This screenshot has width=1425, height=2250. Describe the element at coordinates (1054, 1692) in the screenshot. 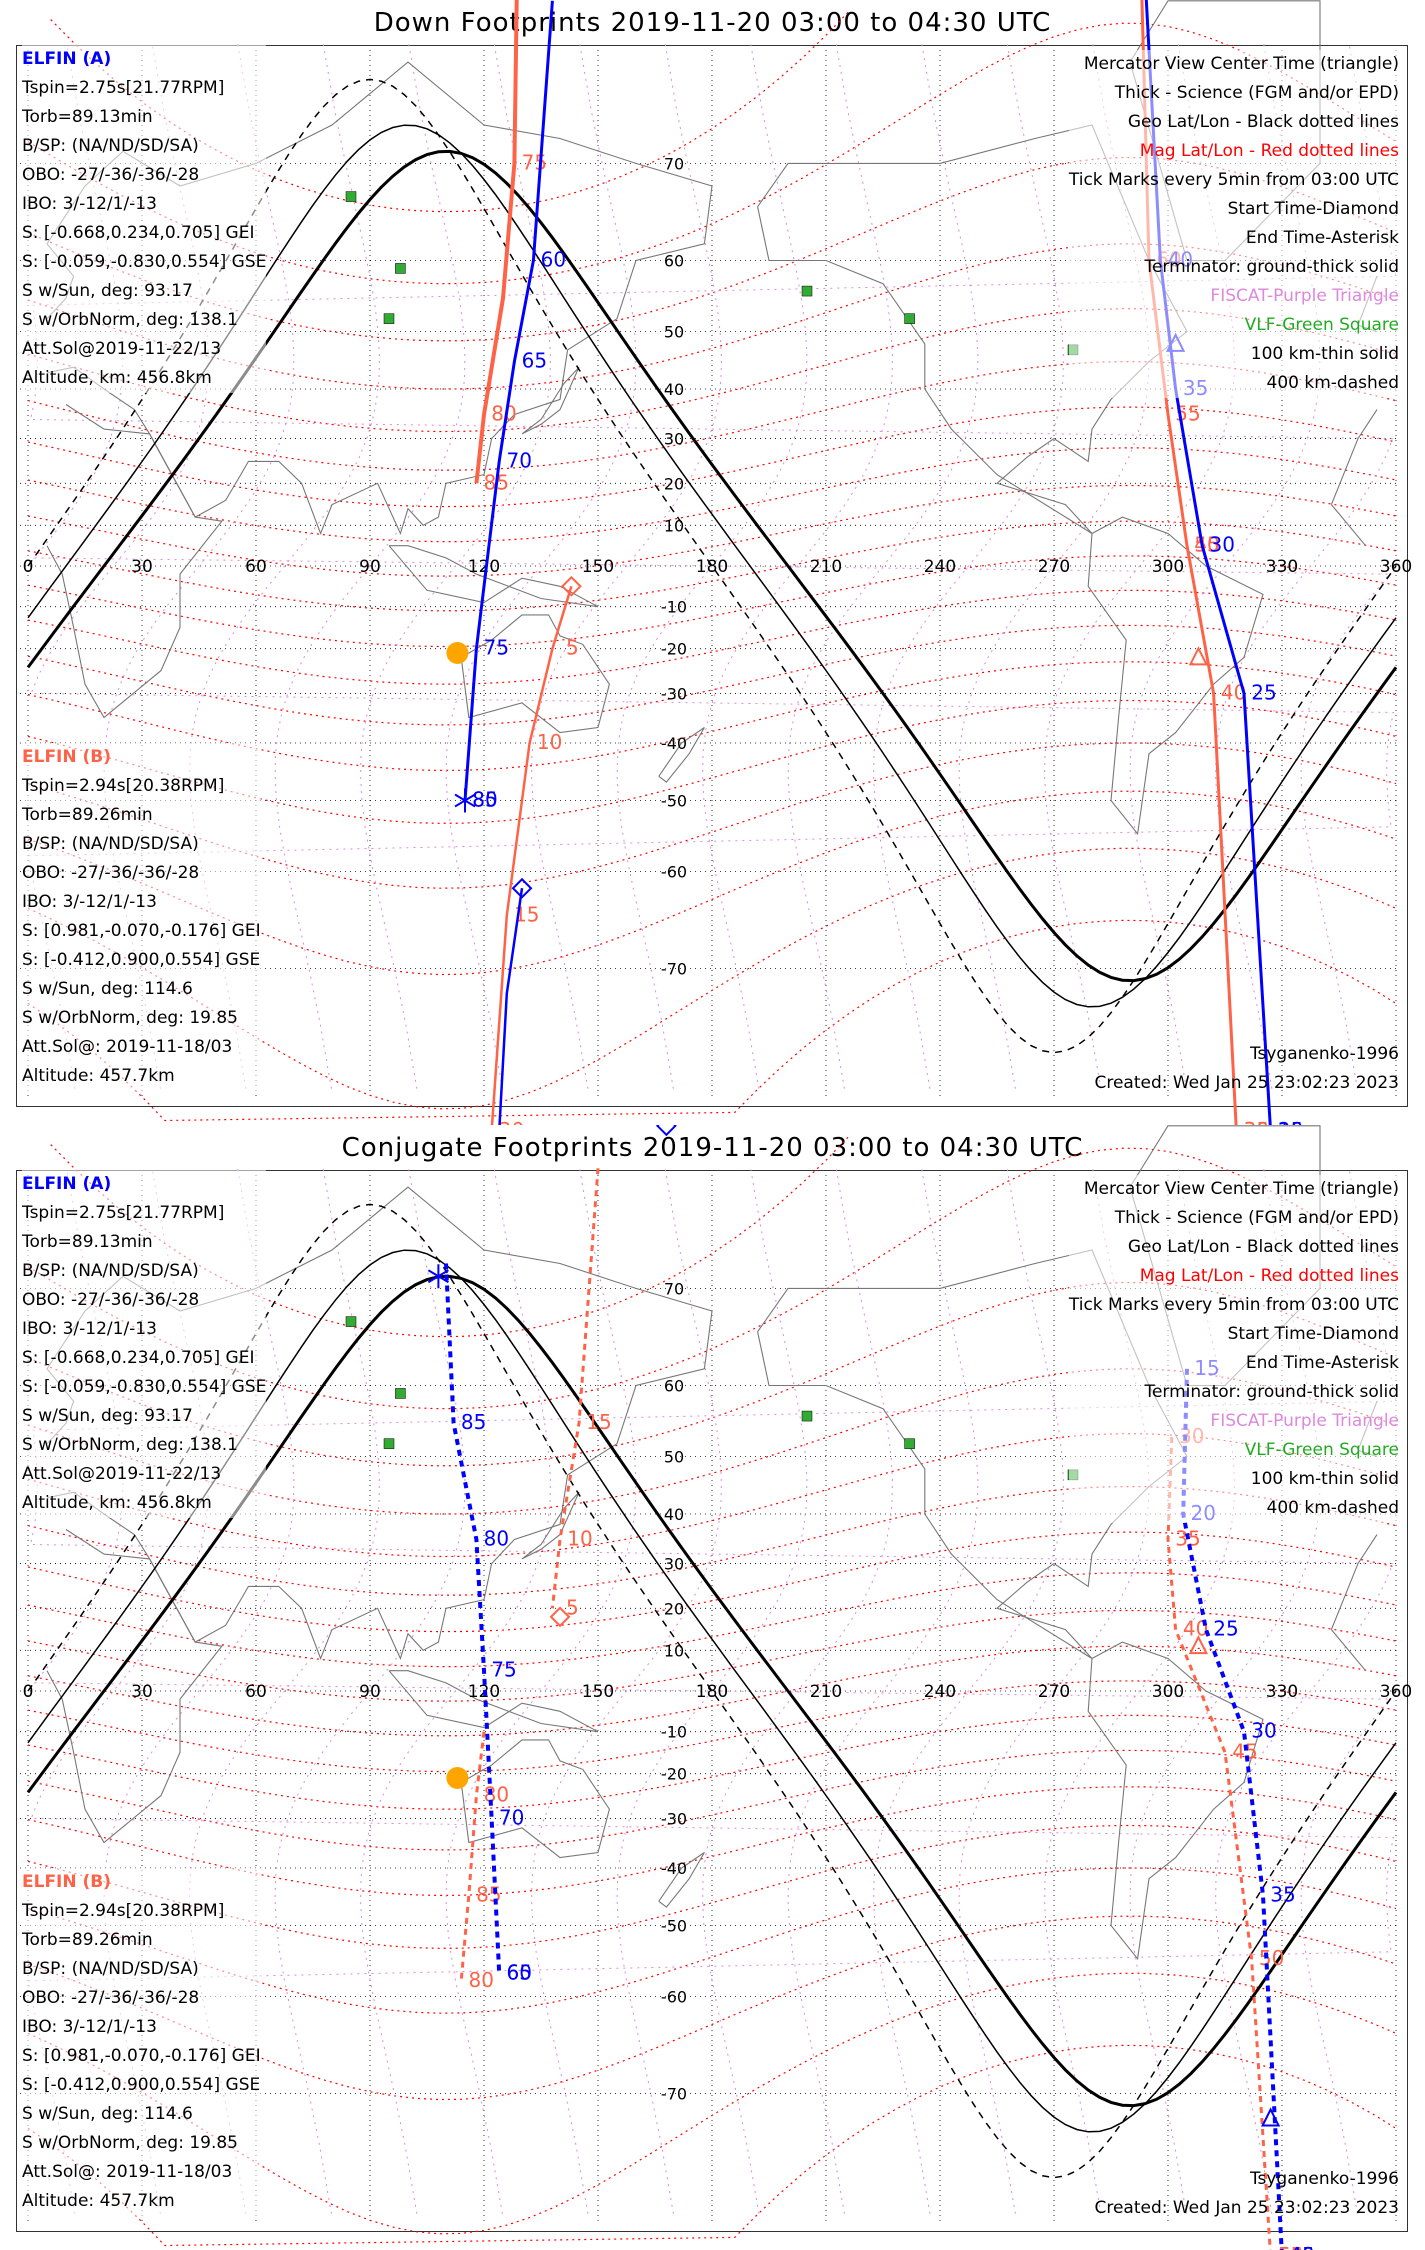

I see `lon-tick-label: 270` at that location.